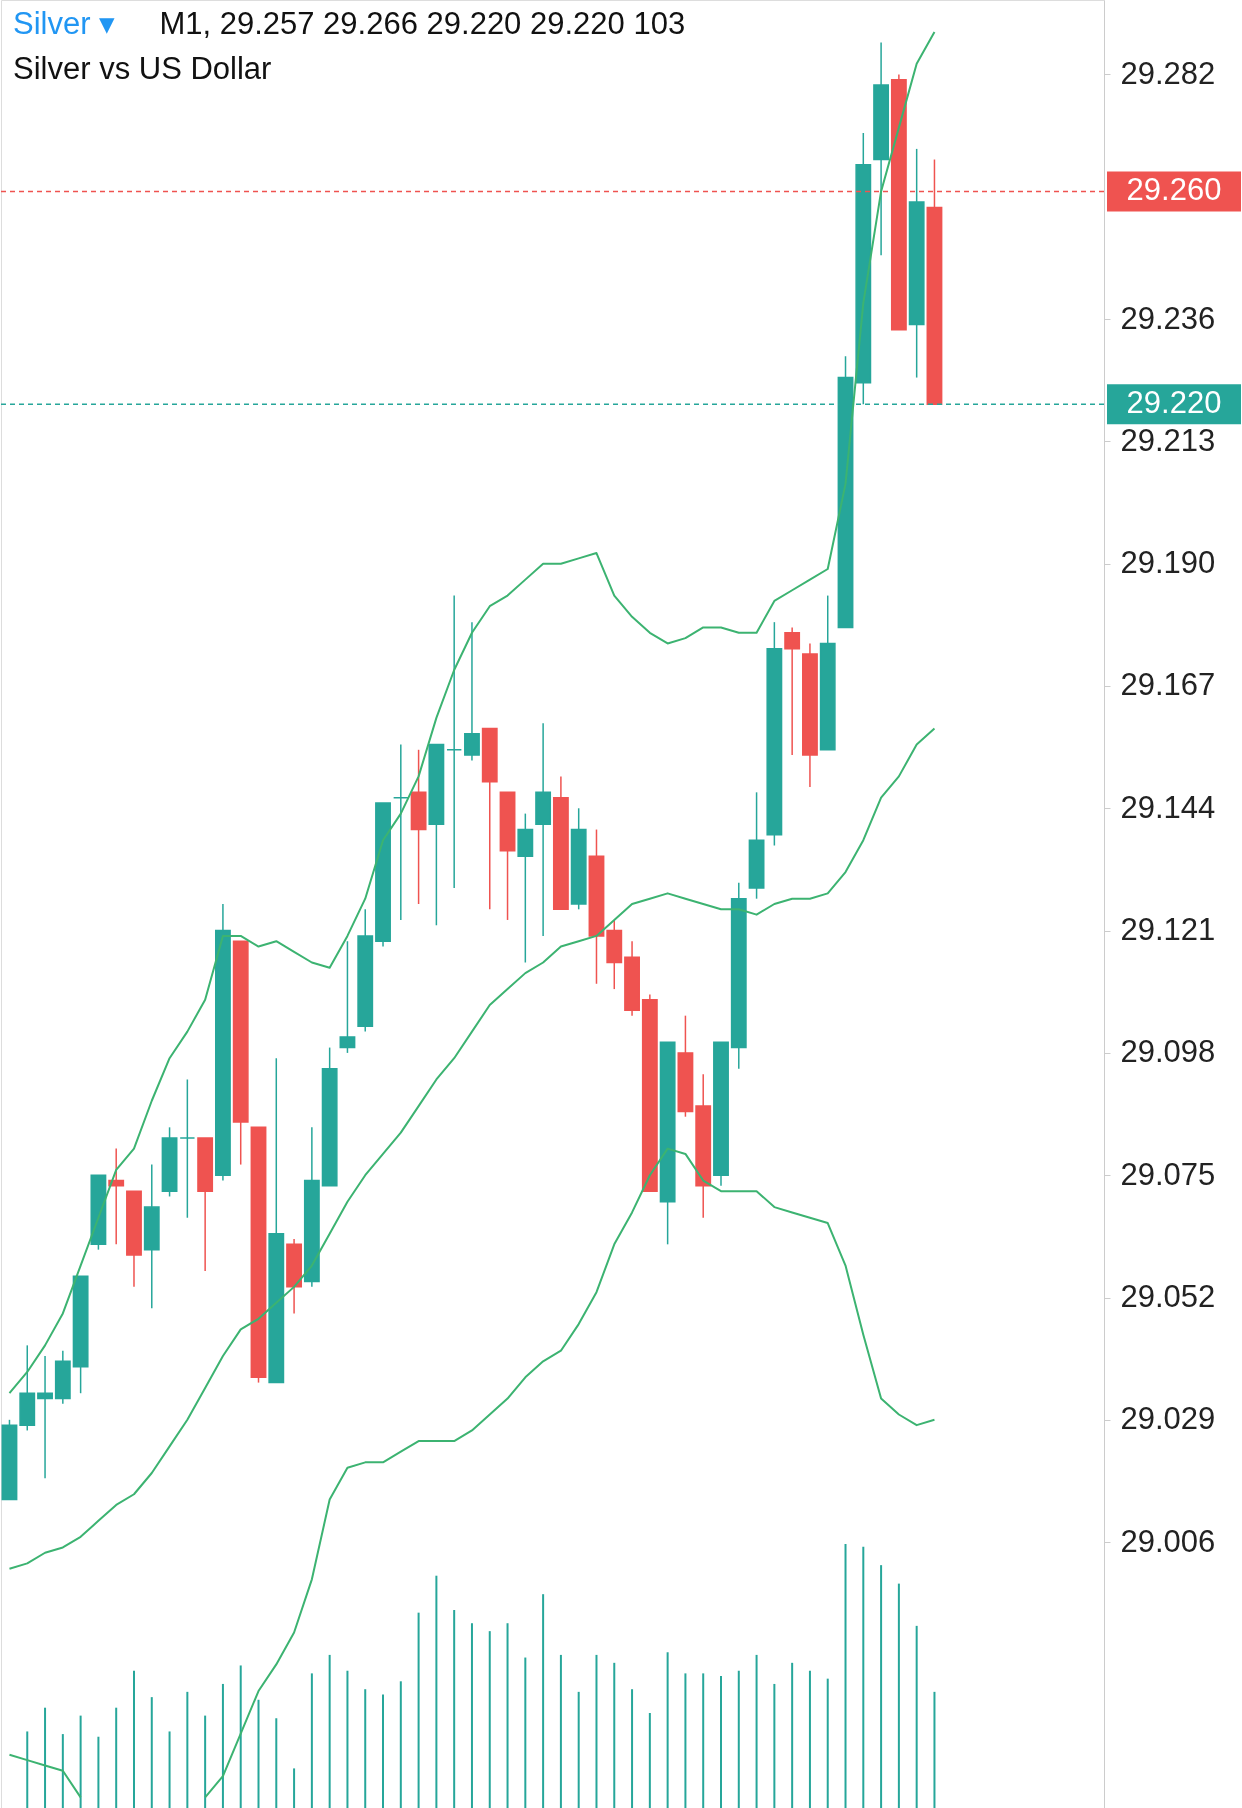  Describe the element at coordinates (1168, 1541) in the screenshot. I see `y-tick-label: 29.006` at that location.